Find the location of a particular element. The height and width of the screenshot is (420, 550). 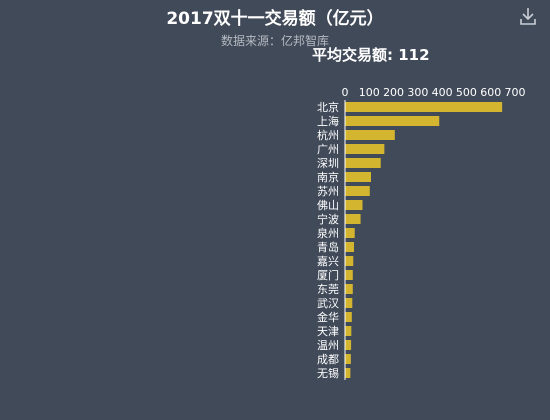

x-tick-label: 500 is located at coordinates (466, 92).